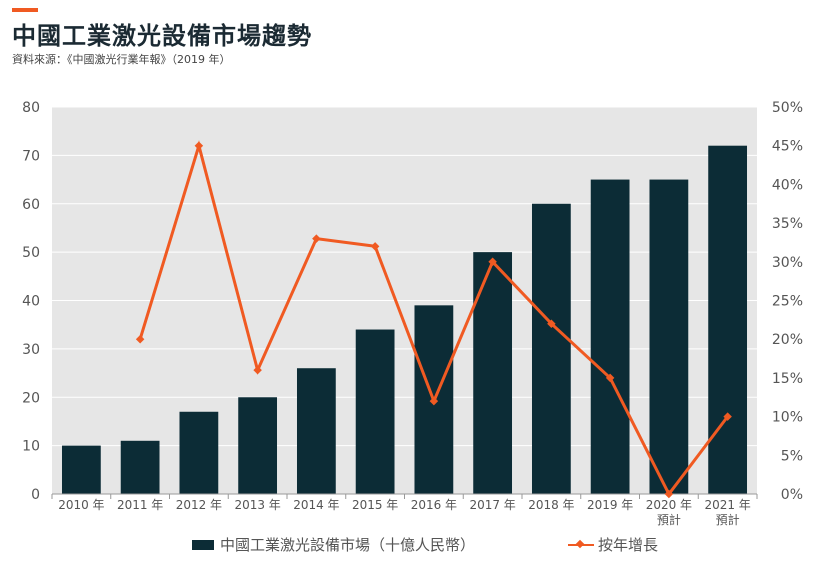 The width and height of the screenshot is (838, 582). I want to click on y2-tick-label: 25%, so click(787, 302).